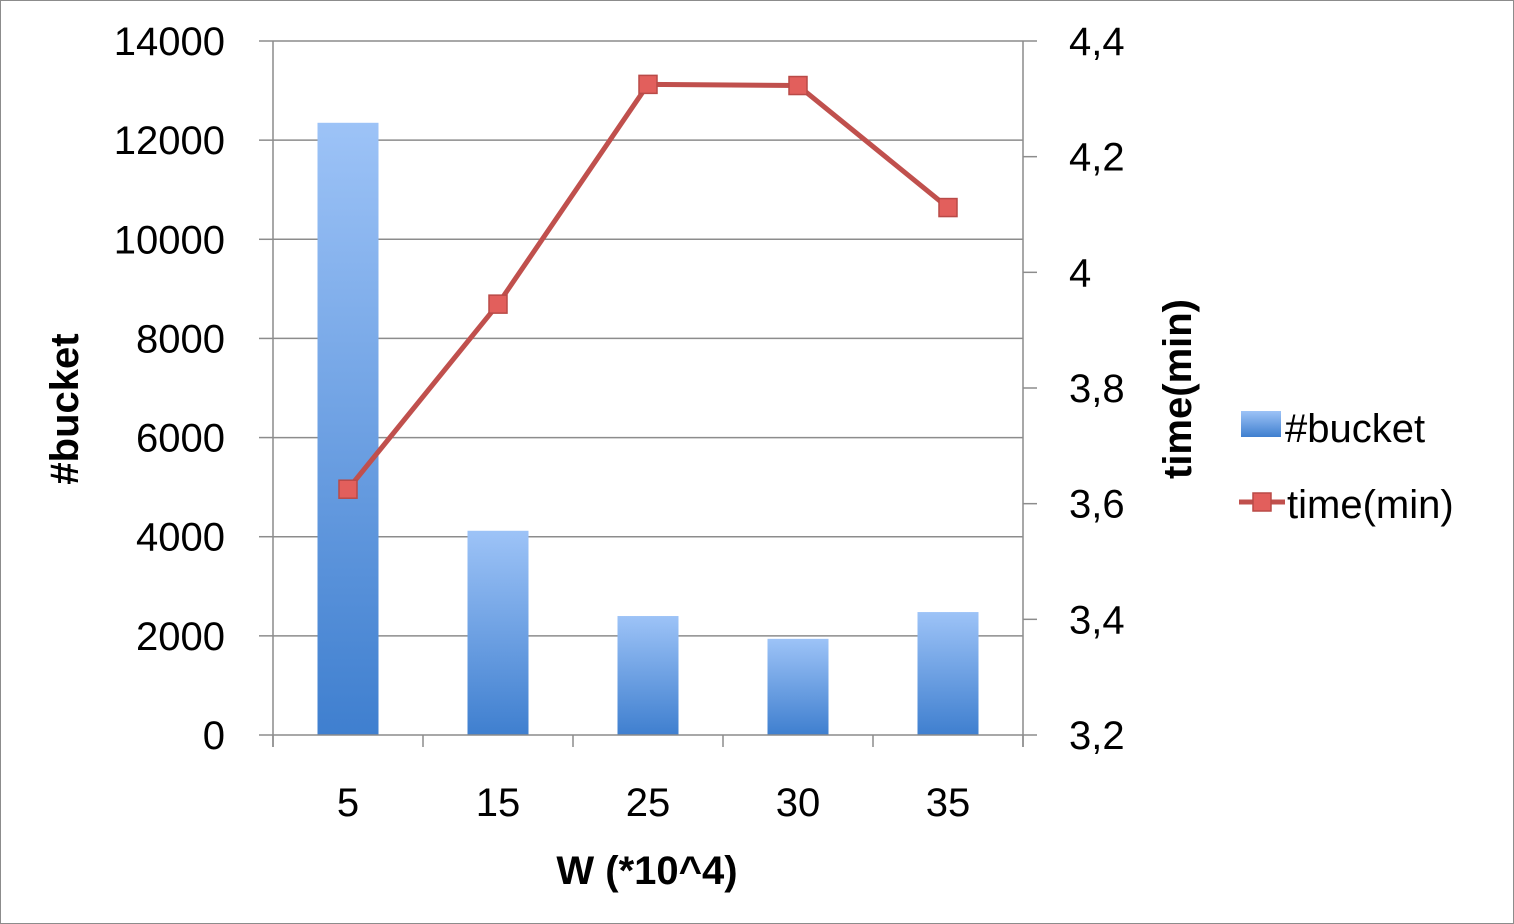 This screenshot has width=1514, height=924. I want to click on x-tick-label: 5, so click(348, 803).